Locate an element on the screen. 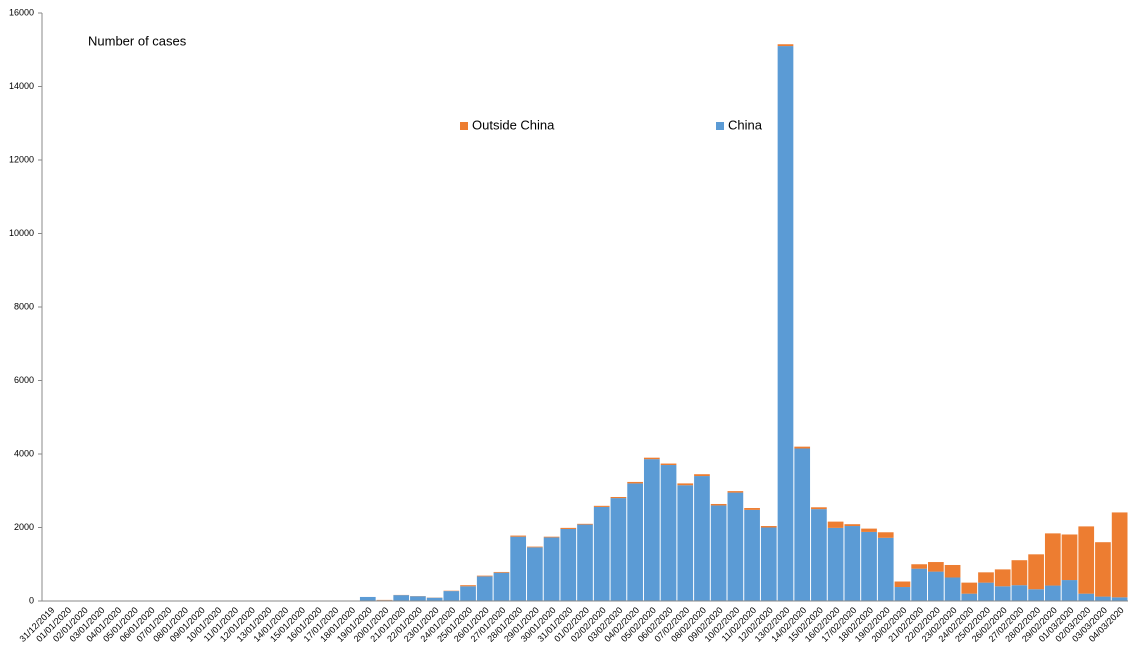 The height and width of the screenshot is (655, 1136). legend-label: China is located at coordinates (745, 124).